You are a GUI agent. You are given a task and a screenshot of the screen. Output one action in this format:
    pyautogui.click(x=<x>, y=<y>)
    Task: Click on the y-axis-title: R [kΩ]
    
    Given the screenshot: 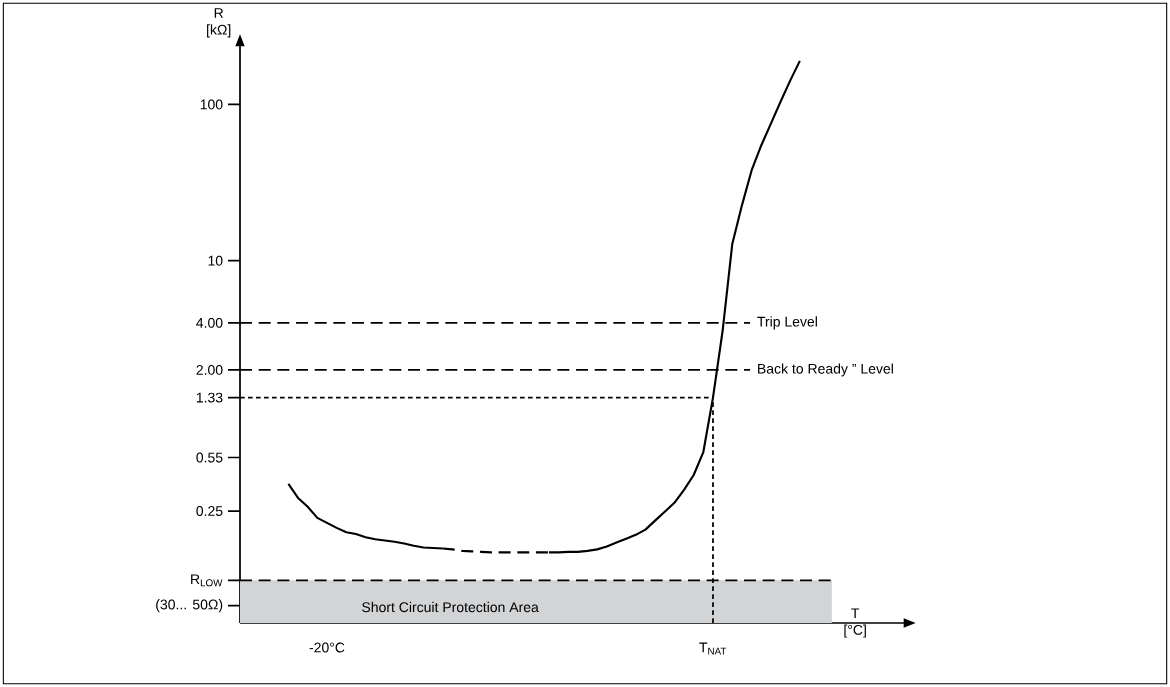 What is the action you would take?
    pyautogui.click(x=219, y=23)
    